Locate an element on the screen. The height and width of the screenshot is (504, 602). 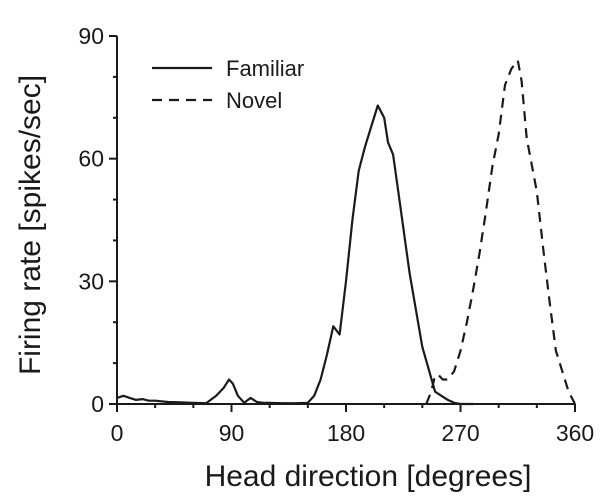
x-tick-label-180: 180 is located at coordinates (346, 433).